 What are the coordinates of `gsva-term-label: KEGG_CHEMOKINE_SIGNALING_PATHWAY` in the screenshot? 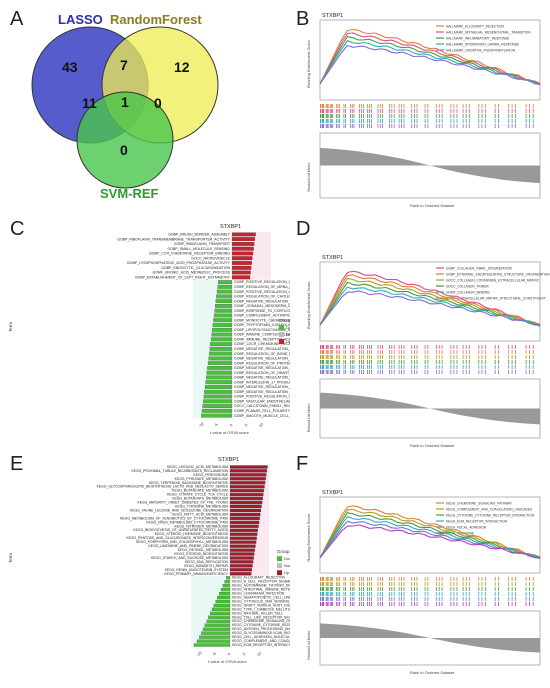 It's located at (261, 621).